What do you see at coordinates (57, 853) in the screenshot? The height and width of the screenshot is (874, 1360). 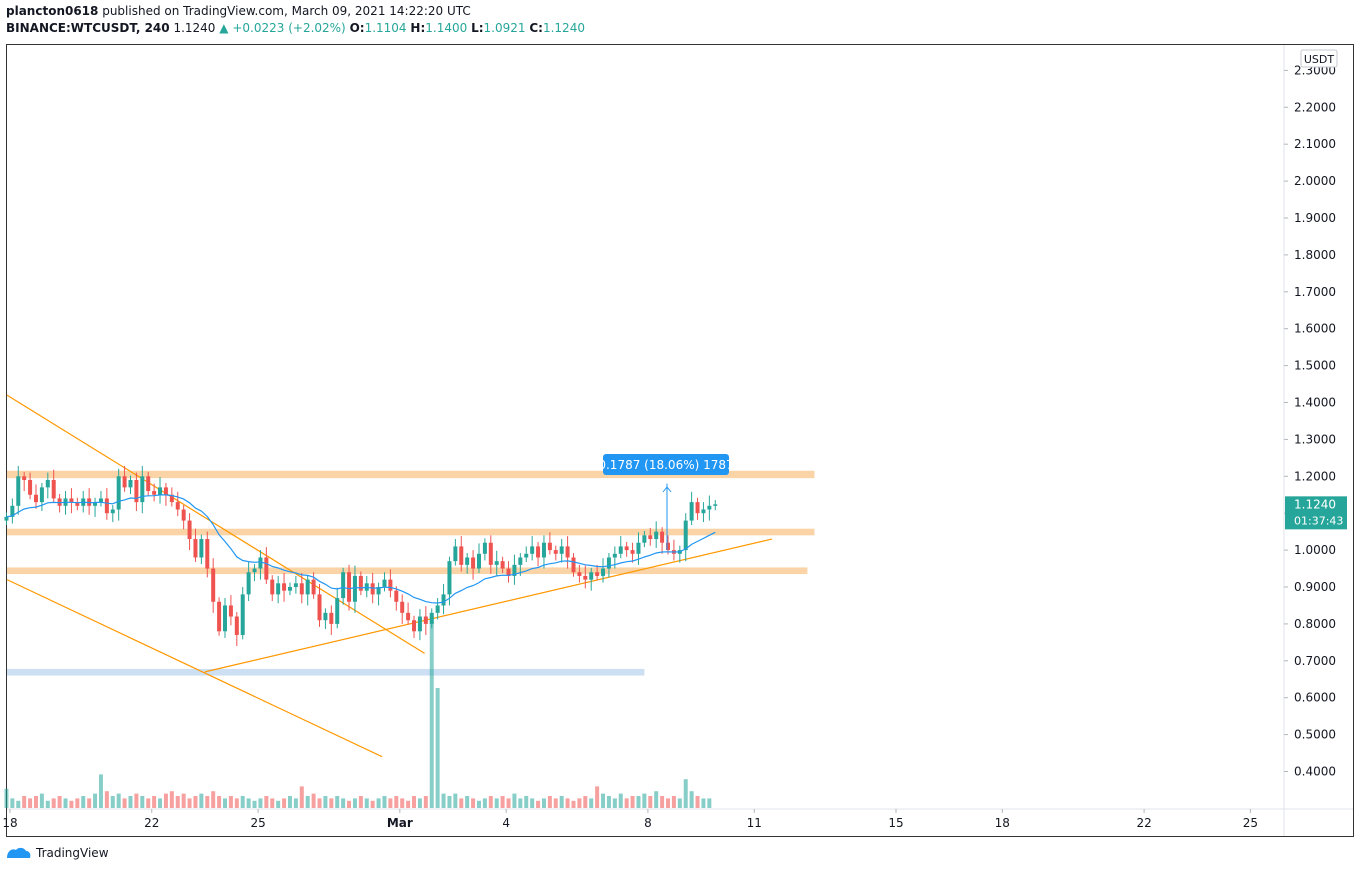 I see `tradingview-footer: TradingView` at bounding box center [57, 853].